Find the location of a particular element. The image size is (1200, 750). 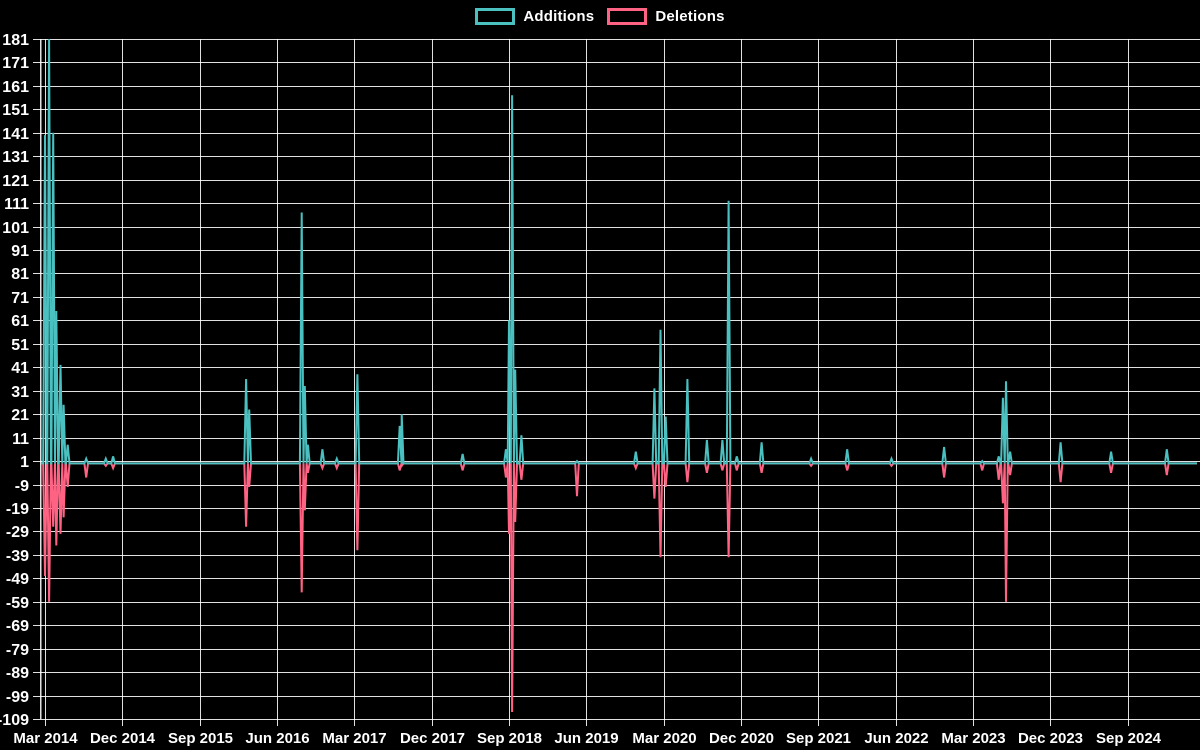

y-tick-label: 61 is located at coordinates (20, 321).